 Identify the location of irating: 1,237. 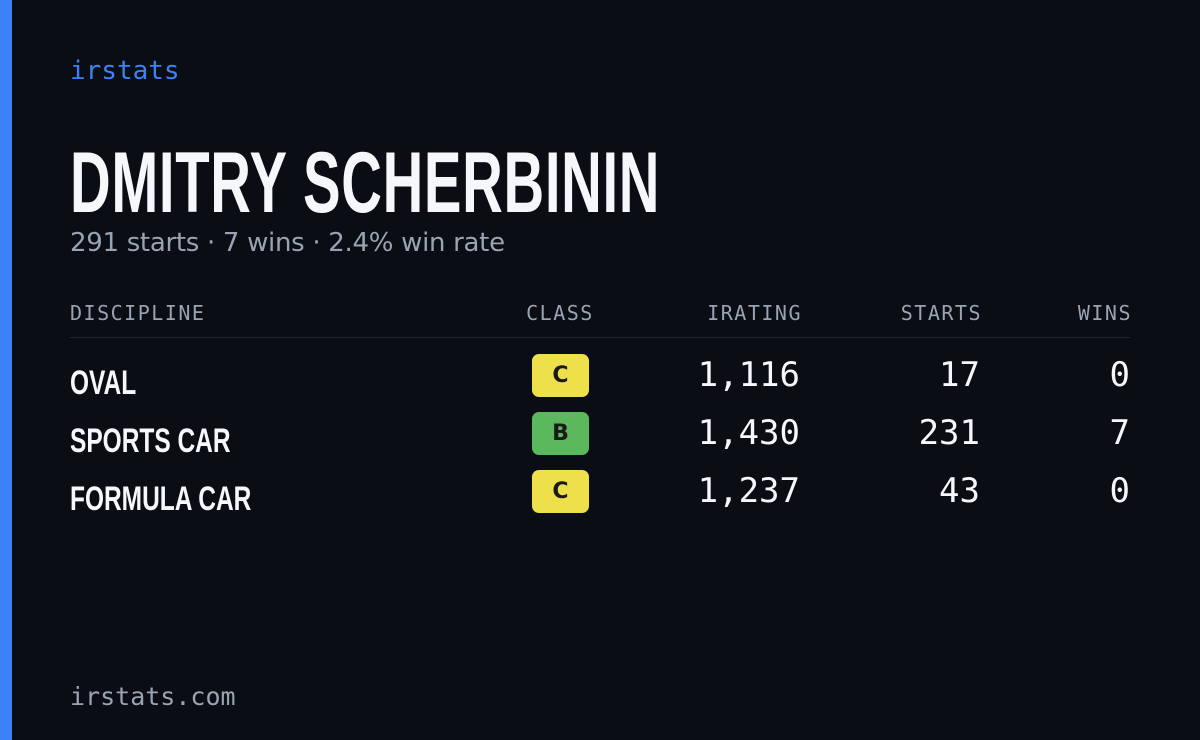
(748, 491).